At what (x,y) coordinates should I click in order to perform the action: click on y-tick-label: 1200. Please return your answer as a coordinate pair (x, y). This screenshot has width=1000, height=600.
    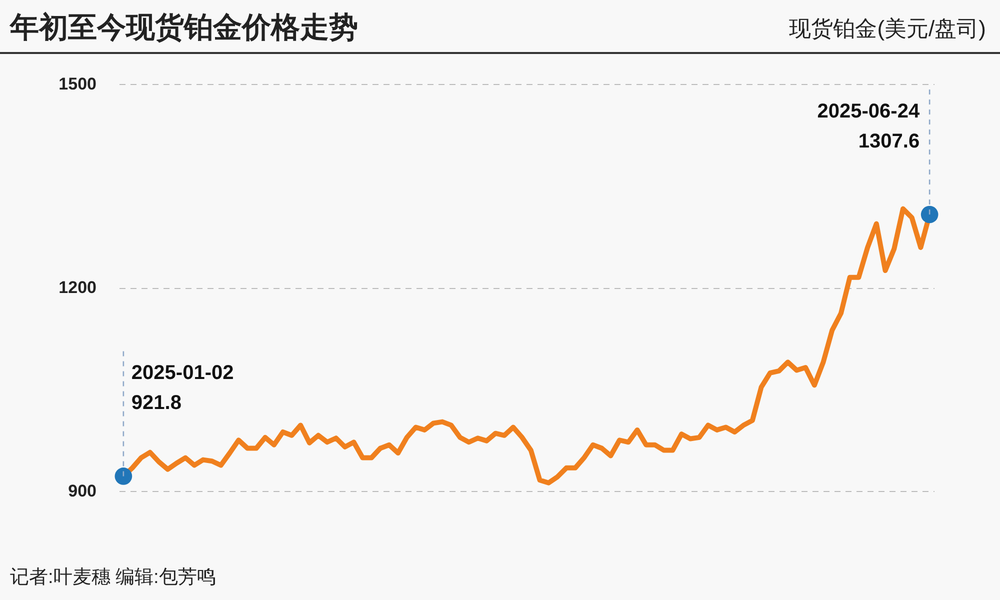
    Looking at the image, I should click on (77, 287).